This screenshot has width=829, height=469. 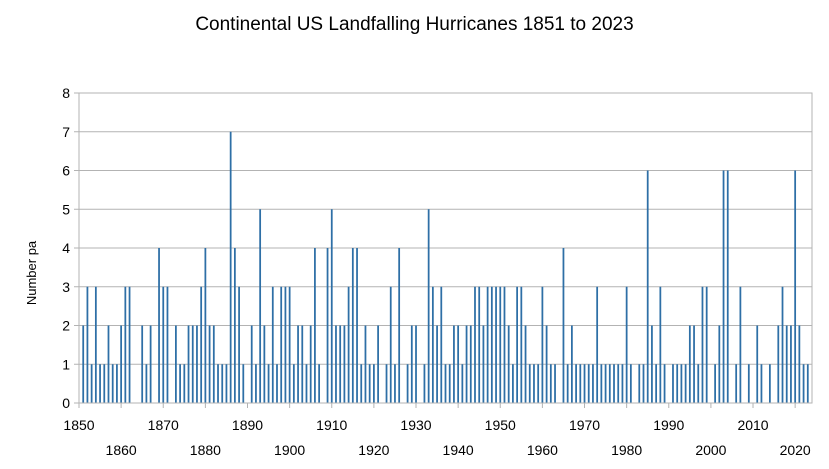 What do you see at coordinates (752, 425) in the screenshot?
I see `x-tick-label: 2010` at bounding box center [752, 425].